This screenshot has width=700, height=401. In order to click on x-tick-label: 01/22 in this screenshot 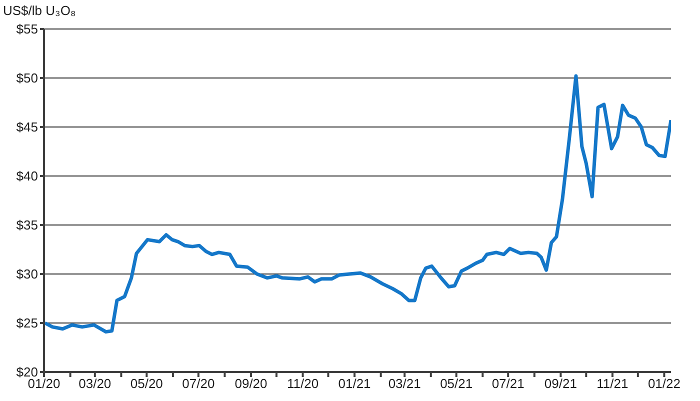, I will do `click(664, 384)`.